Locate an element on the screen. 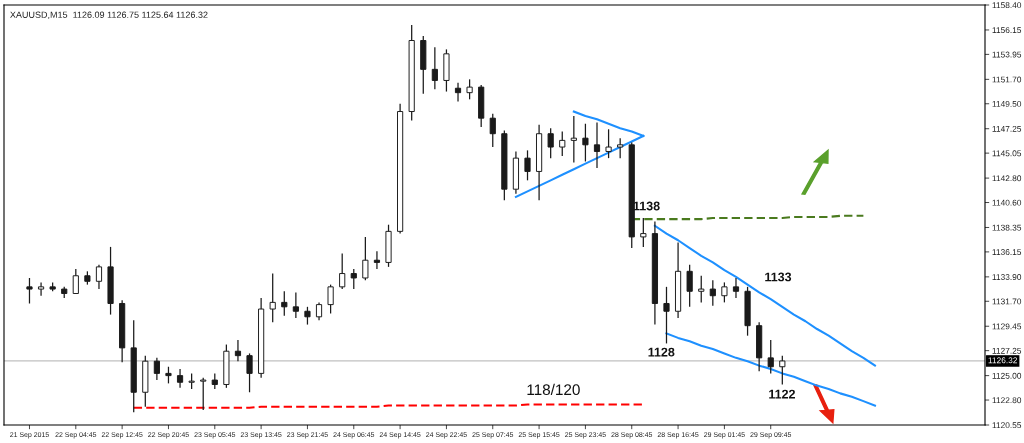 The height and width of the screenshot is (443, 1024). y-tick-label: 1153.95 is located at coordinates (1007, 54).